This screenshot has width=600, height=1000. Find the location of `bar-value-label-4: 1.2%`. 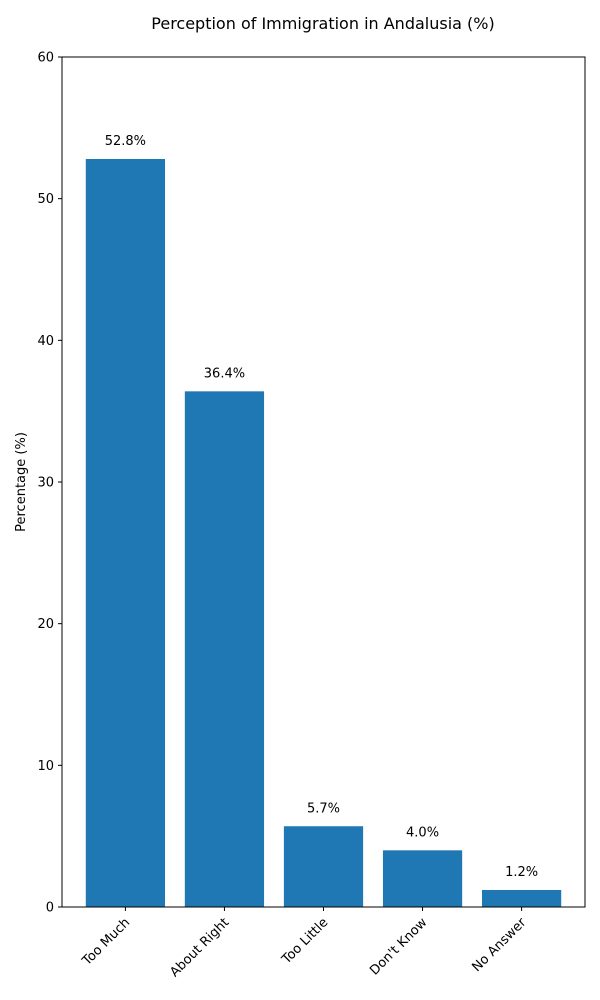

bar-value-label-4: 1.2% is located at coordinates (521, 872).